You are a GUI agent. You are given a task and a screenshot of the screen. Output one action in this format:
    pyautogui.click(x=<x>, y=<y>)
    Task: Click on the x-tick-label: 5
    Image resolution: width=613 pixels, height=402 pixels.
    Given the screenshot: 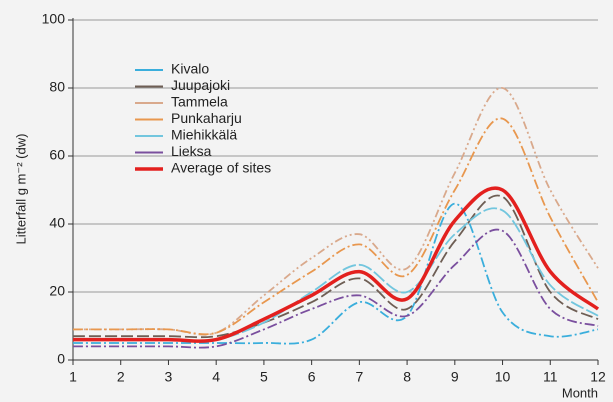 What is the action you would take?
    pyautogui.click(x=264, y=377)
    